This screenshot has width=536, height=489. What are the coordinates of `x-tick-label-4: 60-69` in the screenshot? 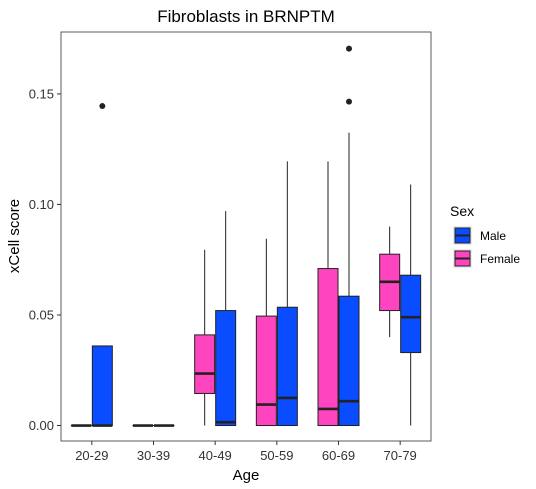 It's located at (338, 455).